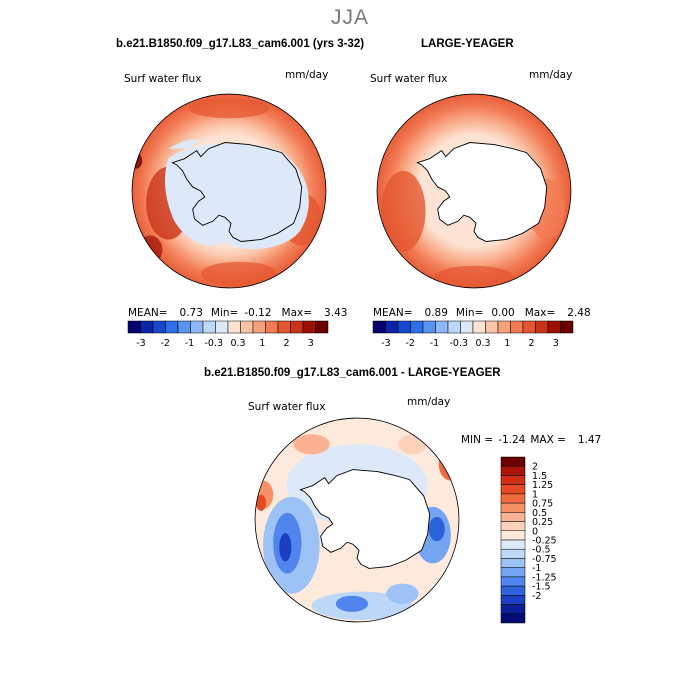 This screenshot has height=700, width=700. I want to click on colorbar-diff-tick-label: -0.25, so click(544, 541).